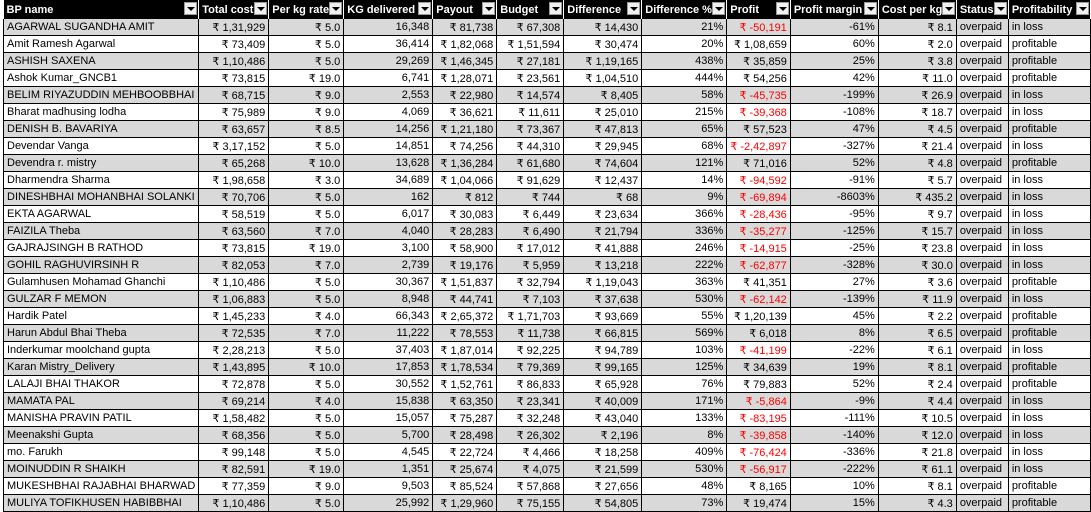  Describe the element at coordinates (234, 44) in the screenshot. I see `cell-total-cost: ₹ 73,409` at that location.